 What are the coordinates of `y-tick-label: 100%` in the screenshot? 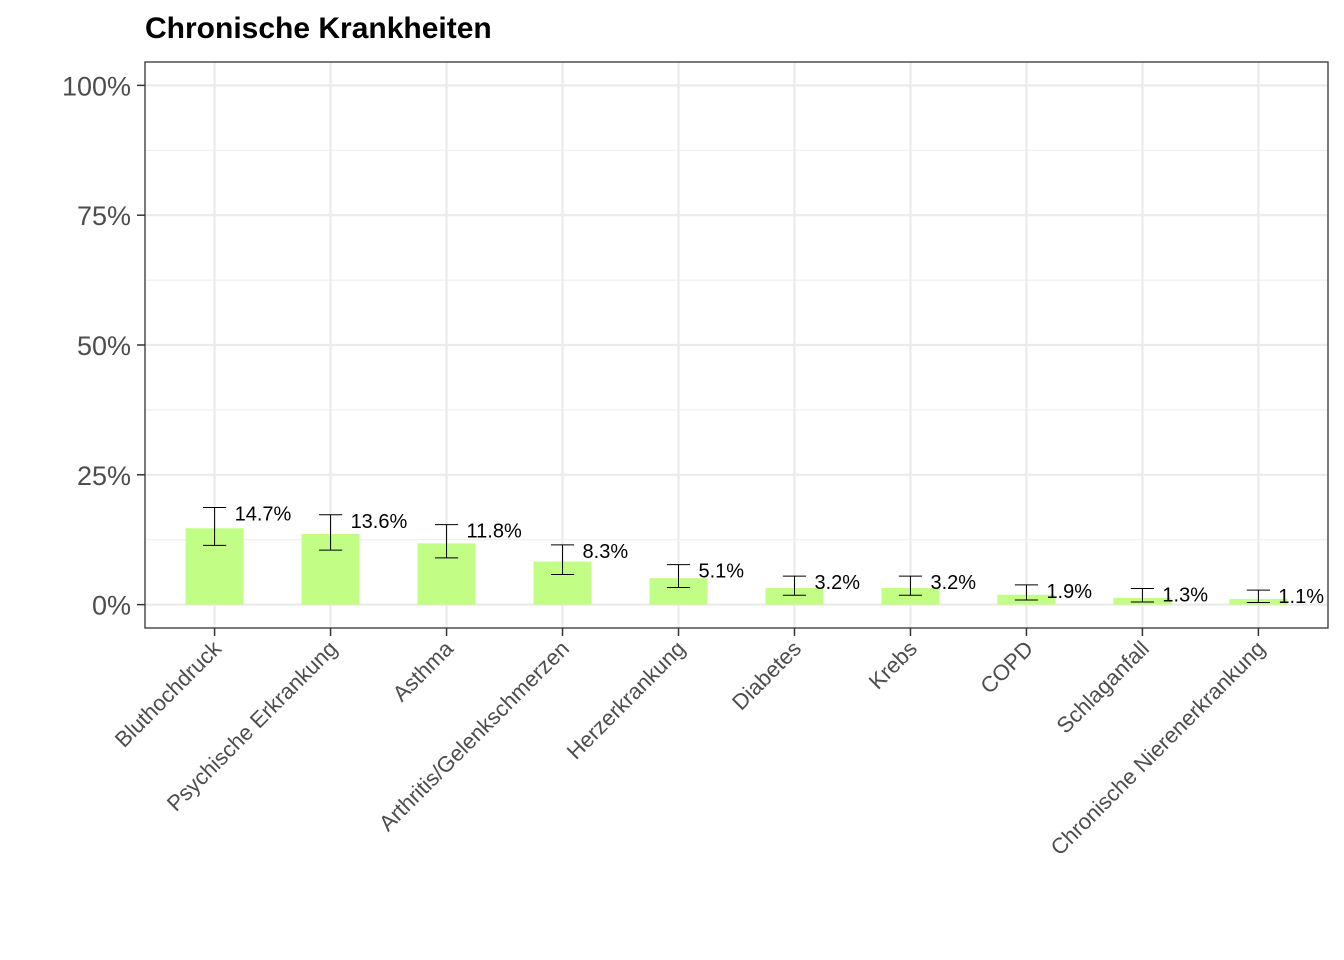 It's located at (96, 86).